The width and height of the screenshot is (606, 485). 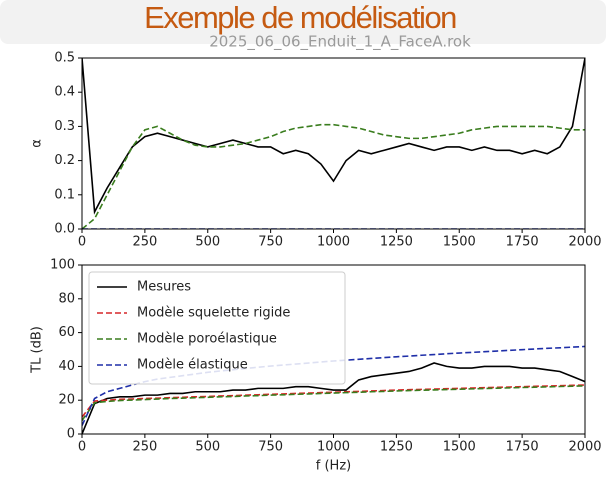 I want to click on x-axis-label: f (Hz), so click(x=333, y=466).